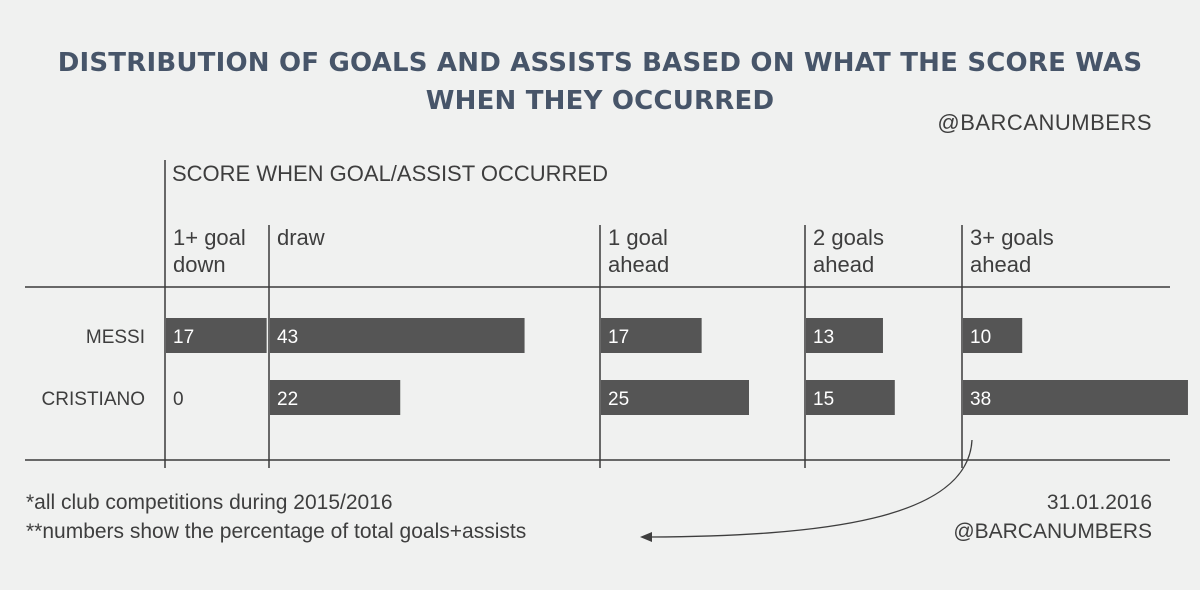  I want to click on category-label-5-line-1: 3+ goals, so click(1012, 237).